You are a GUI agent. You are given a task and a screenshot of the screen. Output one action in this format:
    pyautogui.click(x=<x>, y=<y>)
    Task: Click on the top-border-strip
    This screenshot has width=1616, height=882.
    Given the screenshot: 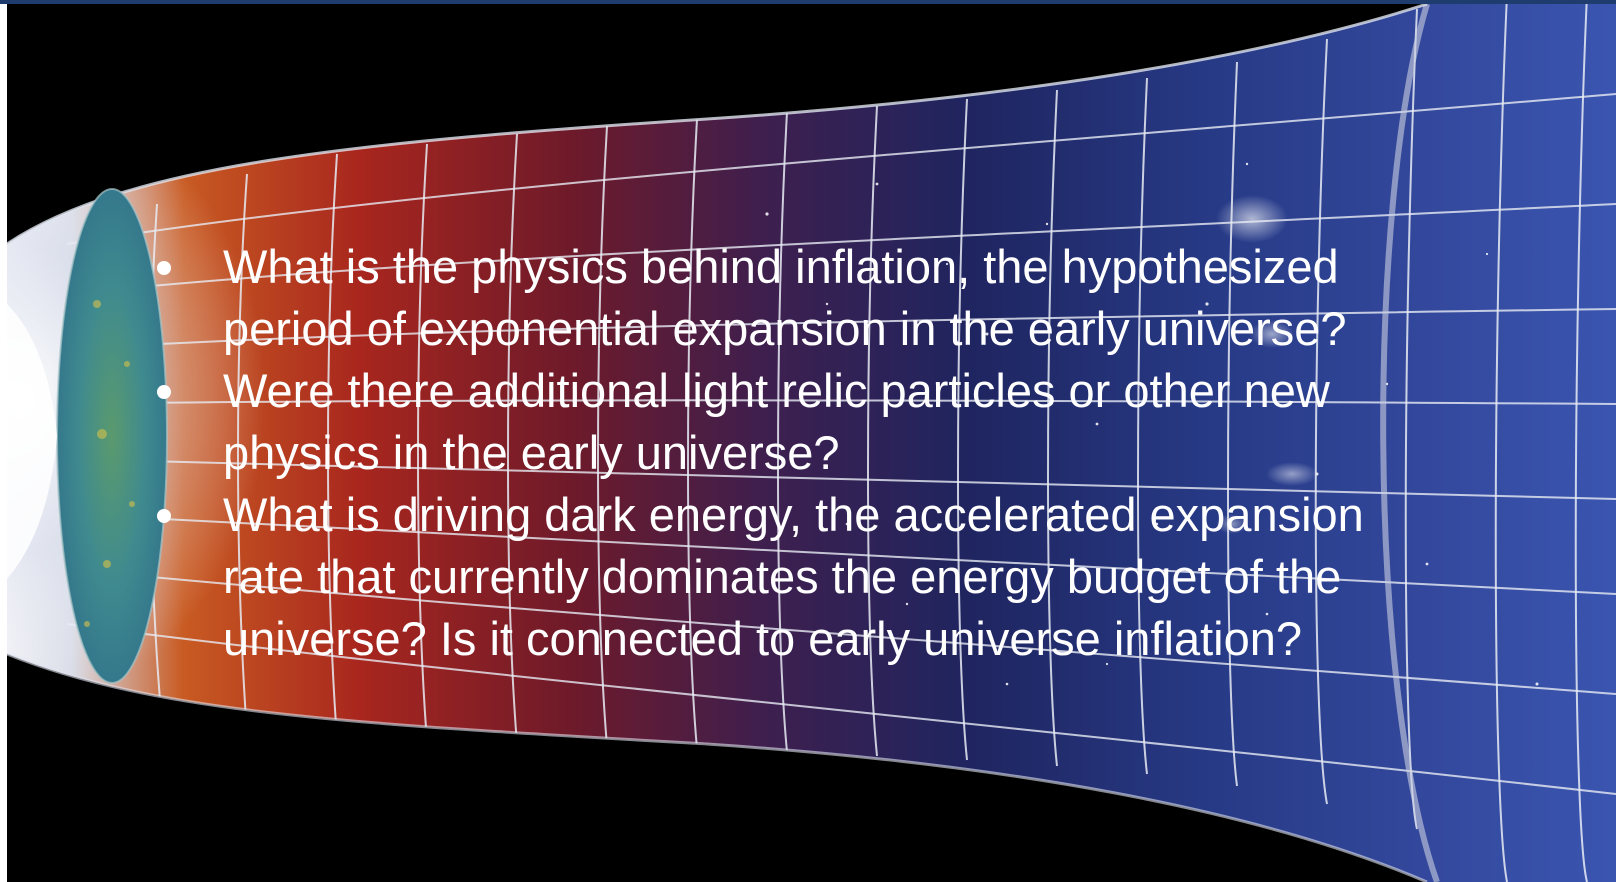 What is the action you would take?
    pyautogui.click(x=808, y=2)
    